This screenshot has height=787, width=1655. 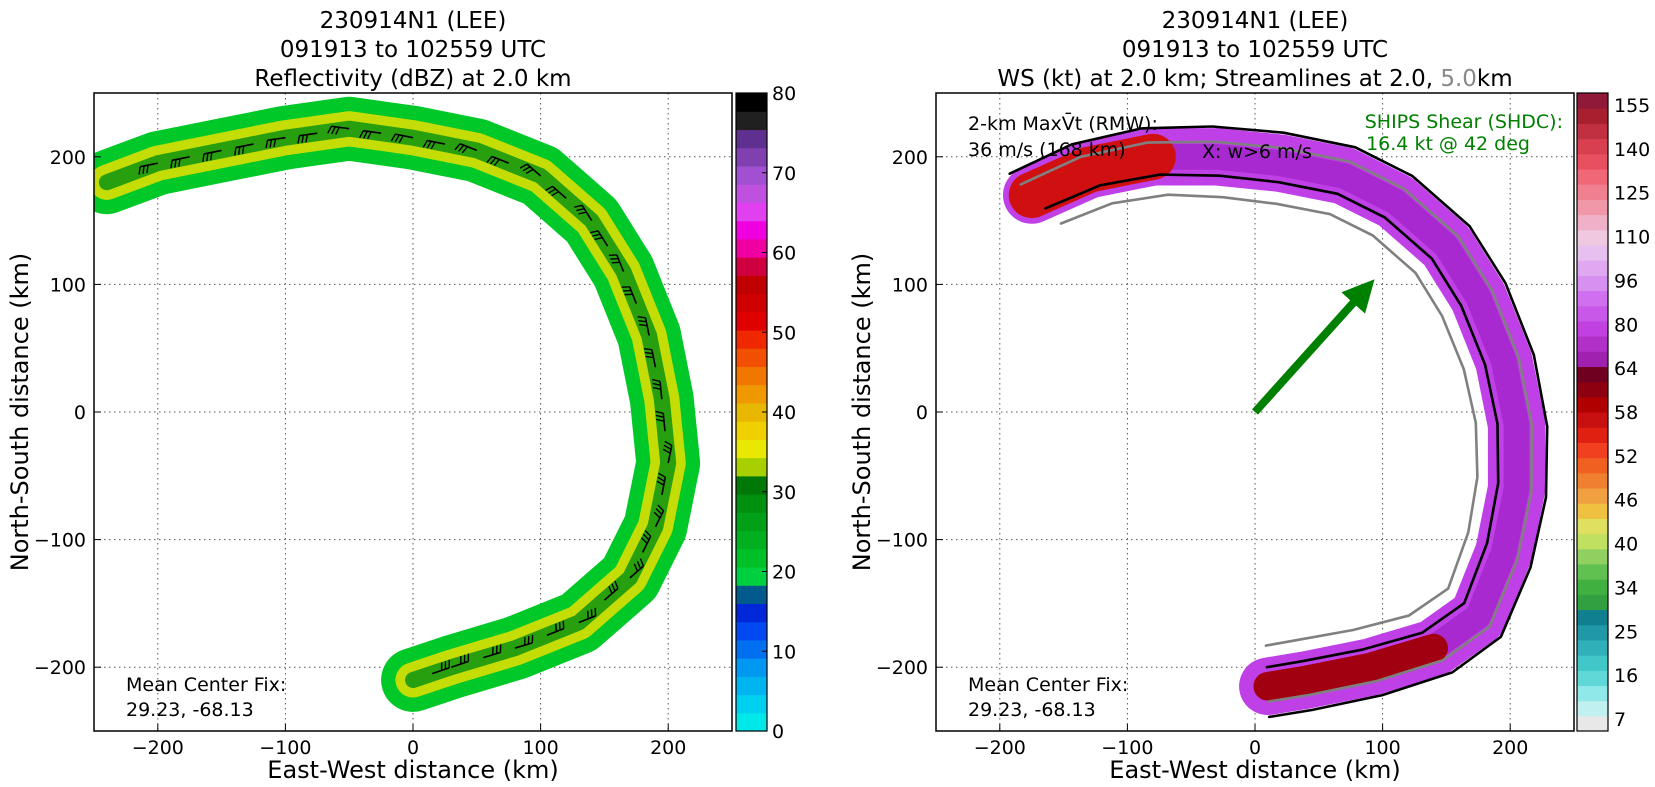 What do you see at coordinates (784, 254) in the screenshot?
I see `colorbar-tick-label: 60` at bounding box center [784, 254].